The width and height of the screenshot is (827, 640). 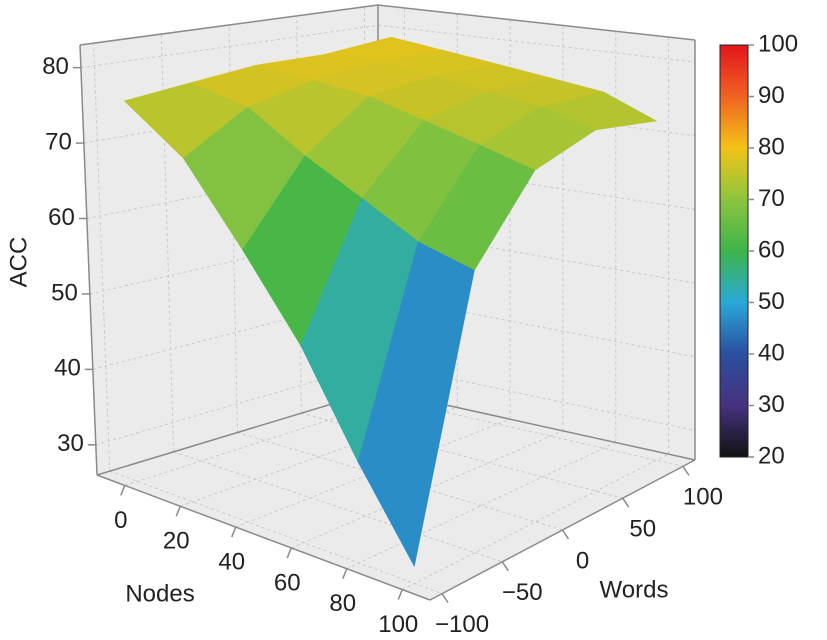 What do you see at coordinates (287, 582) in the screenshot?
I see `x-tick-label: 60` at bounding box center [287, 582].